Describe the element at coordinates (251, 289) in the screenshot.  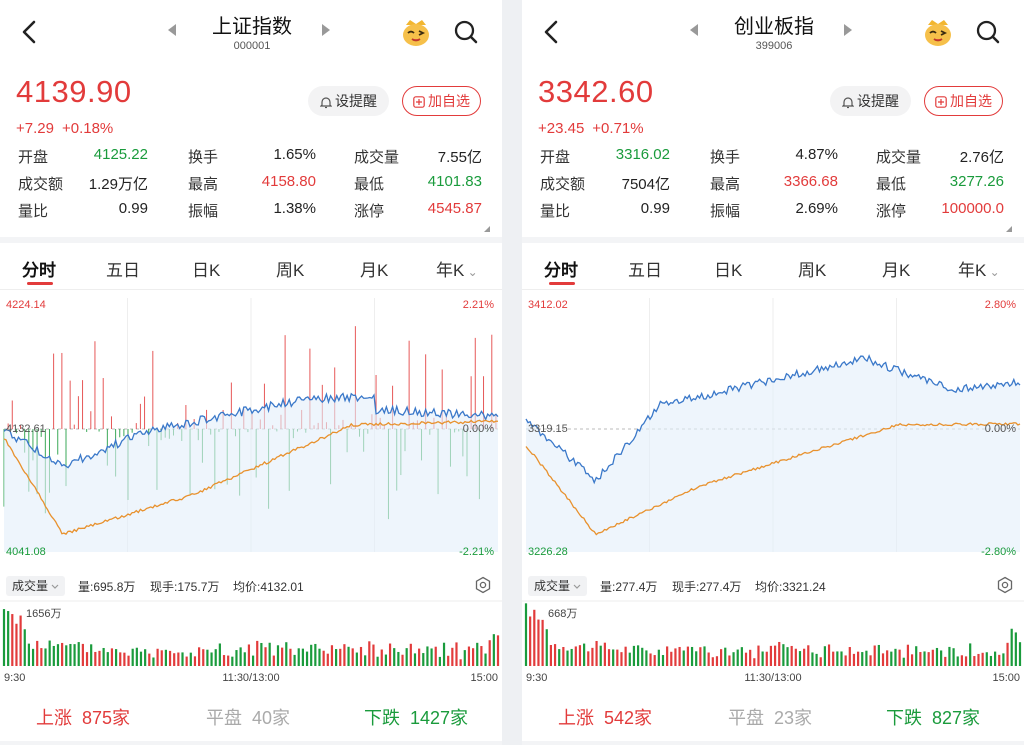
I see `tab-divider` at that location.